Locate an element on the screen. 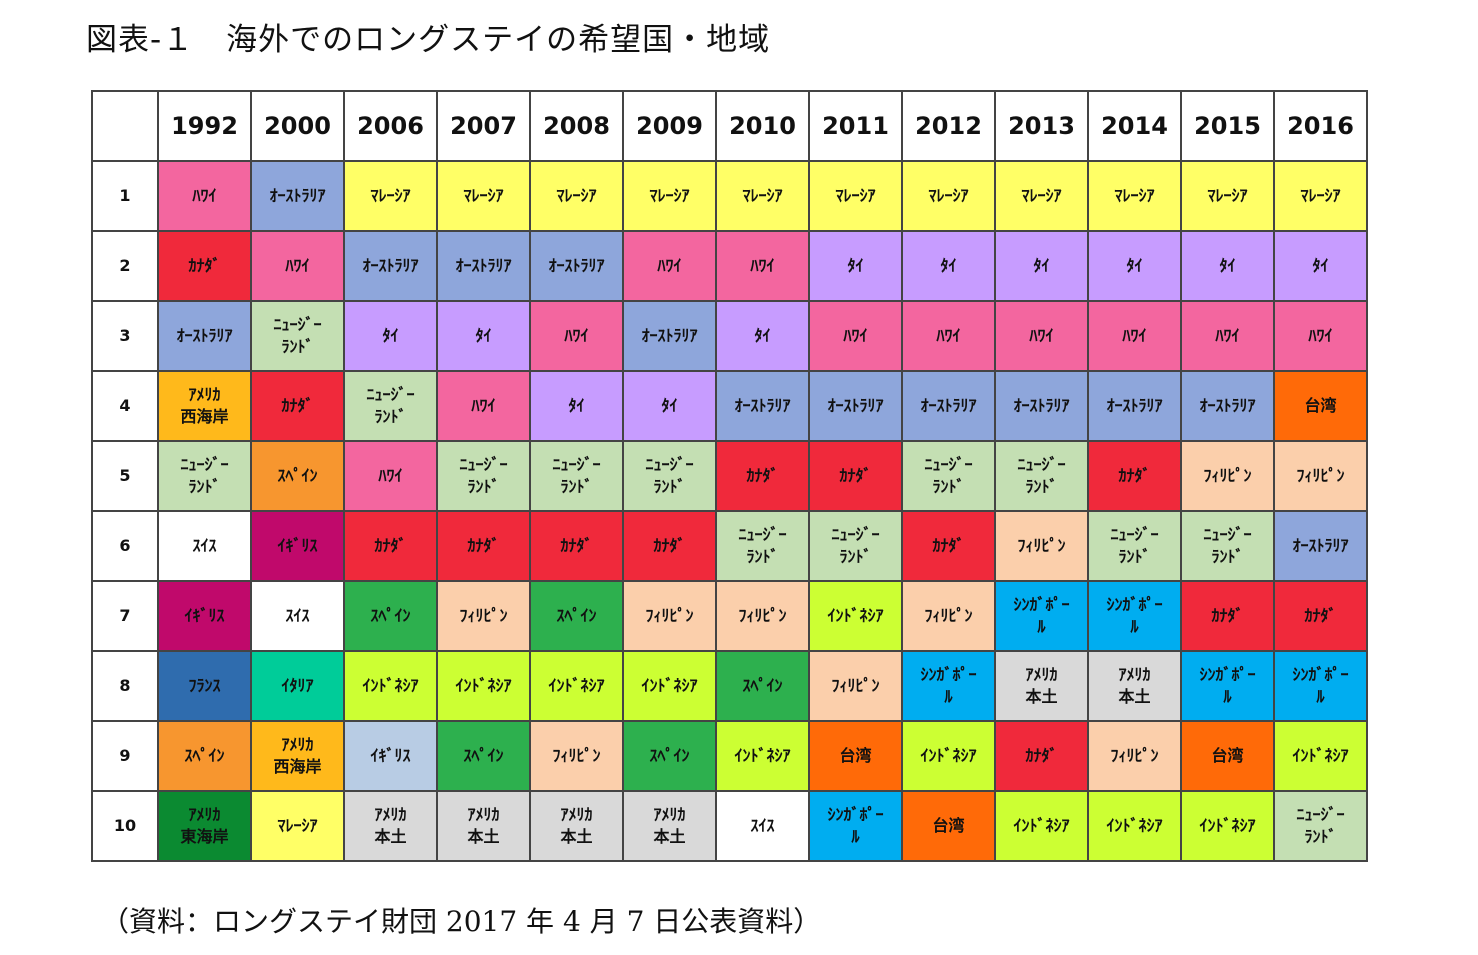 Image resolution: width=1478 pixels, height=955 pixels. country-cell: ﾌﾗﾝｽ is located at coordinates (204, 686).